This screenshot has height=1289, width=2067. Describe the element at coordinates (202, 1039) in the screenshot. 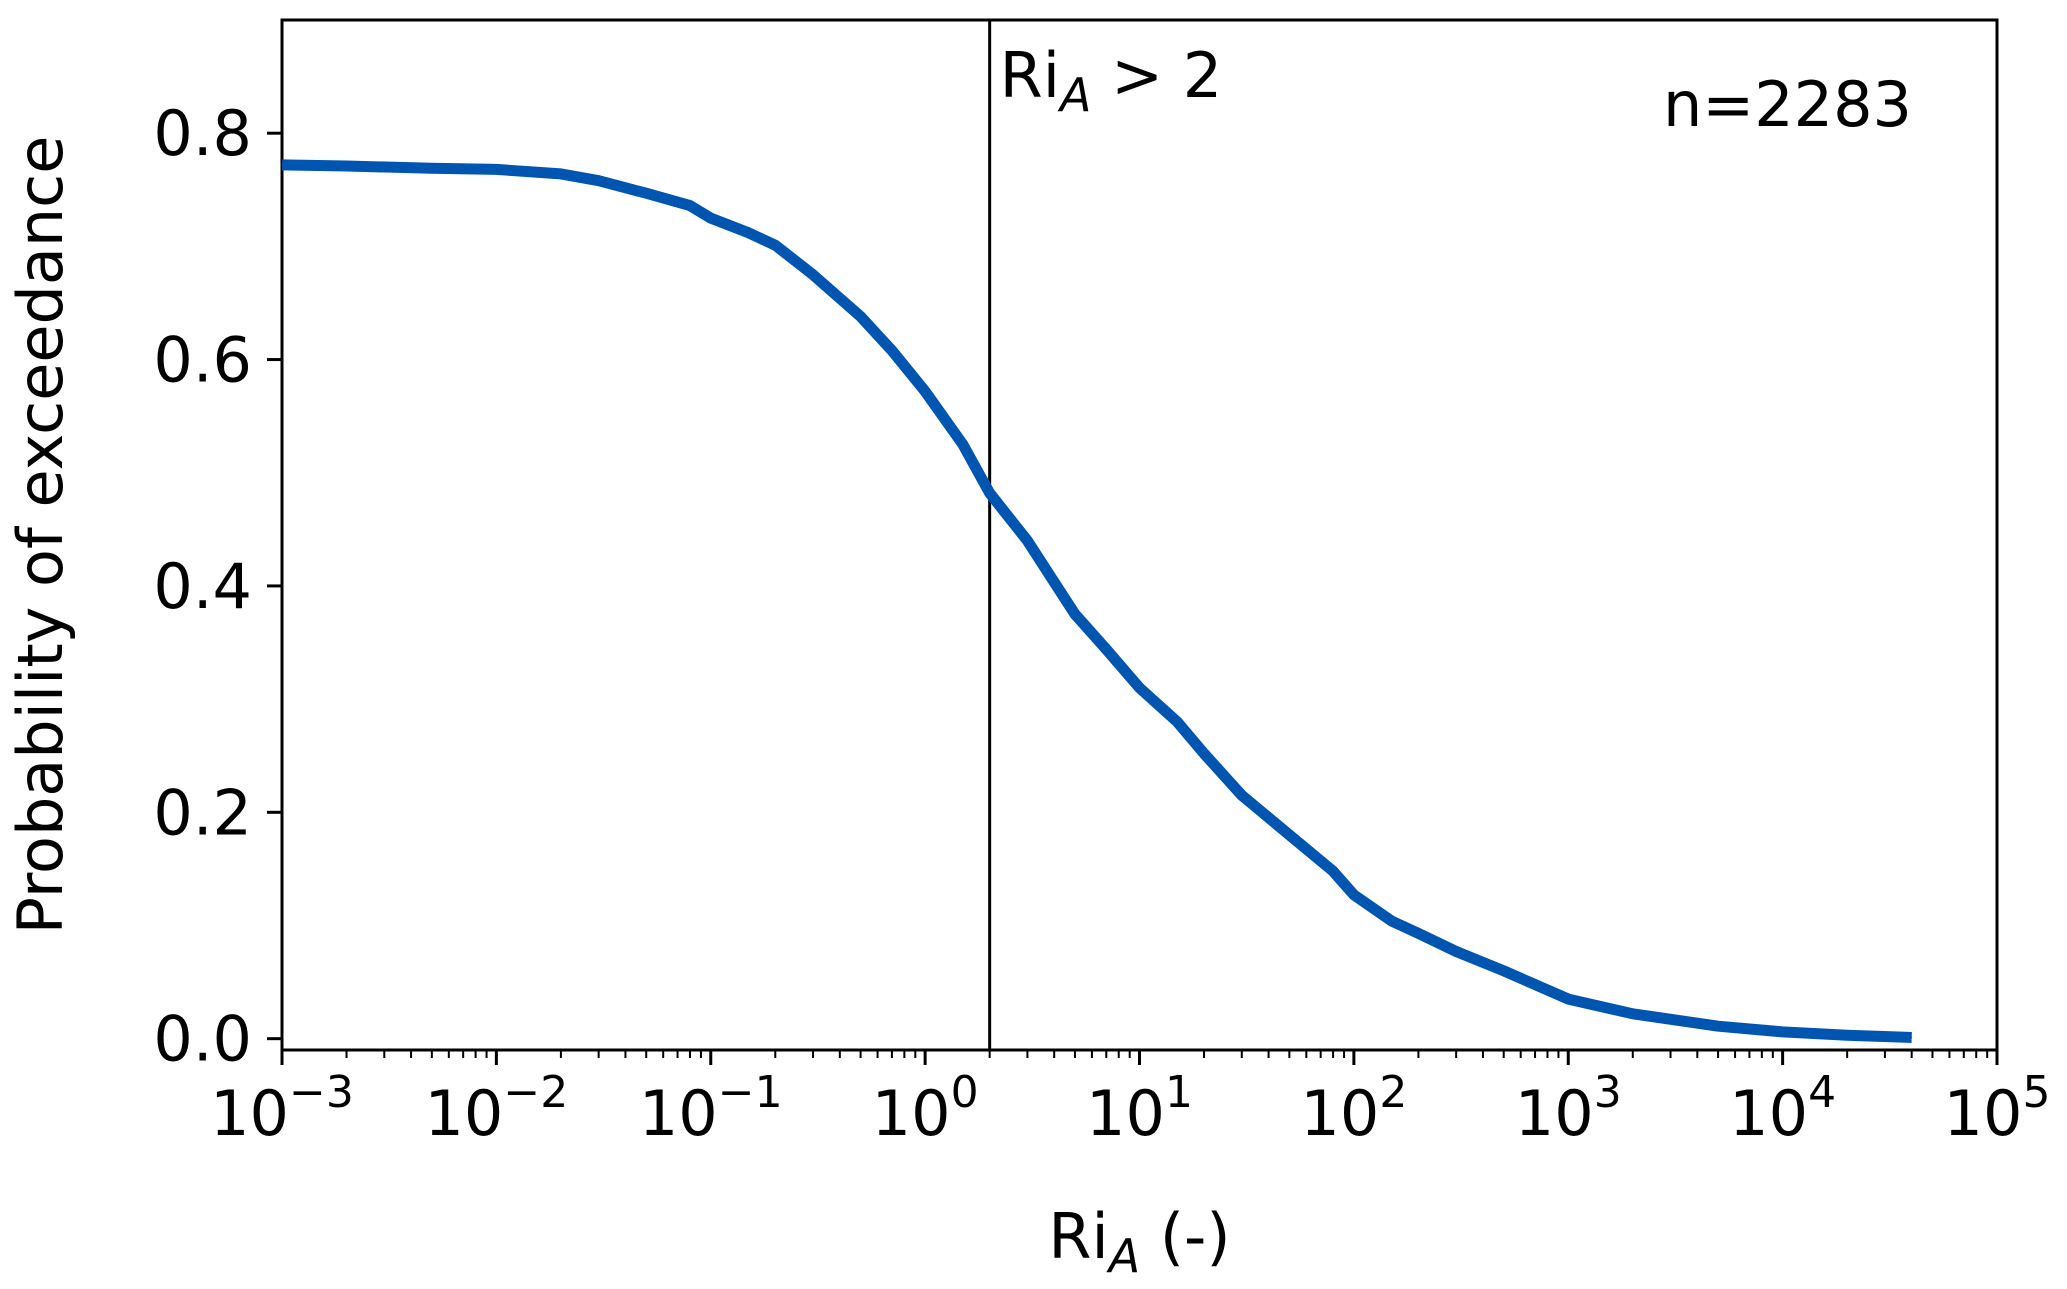

I see `y-tick-label: 0.0` at that location.